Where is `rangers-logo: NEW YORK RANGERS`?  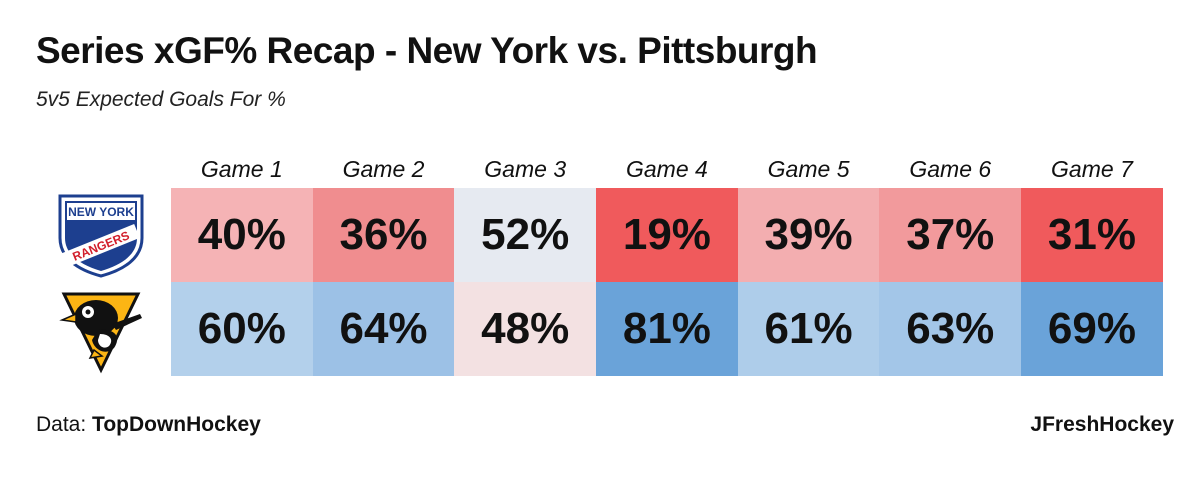 rangers-logo: NEW YORK RANGERS is located at coordinates (101, 235).